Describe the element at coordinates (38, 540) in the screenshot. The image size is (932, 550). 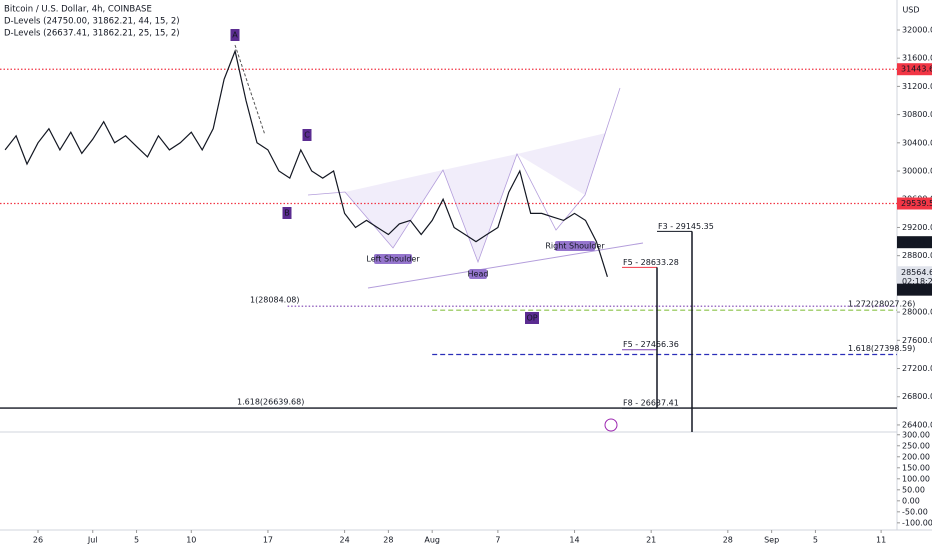
I see `x-tick-label: 26` at that location.